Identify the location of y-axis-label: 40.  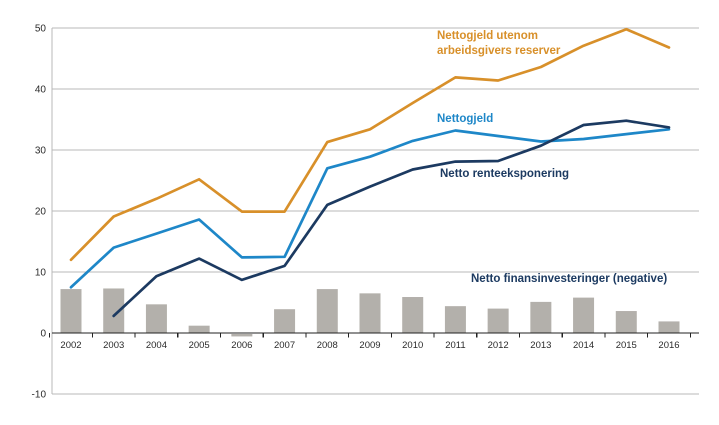
(41, 90).